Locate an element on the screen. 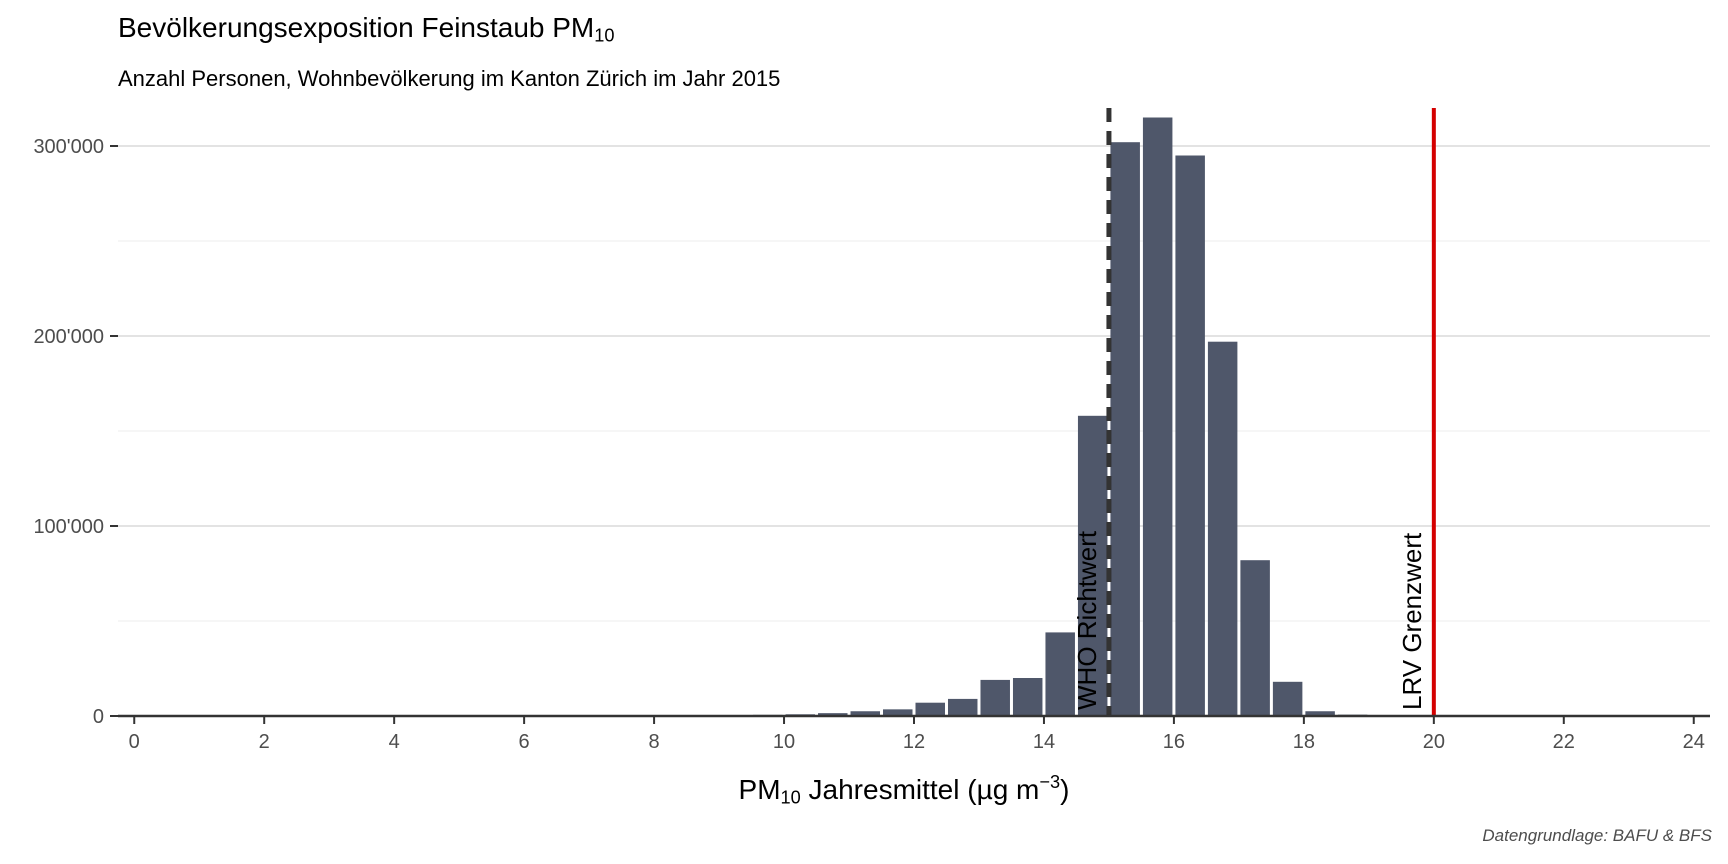 This screenshot has height=864, width=1728. x-tick-label: 0 is located at coordinates (134, 742).